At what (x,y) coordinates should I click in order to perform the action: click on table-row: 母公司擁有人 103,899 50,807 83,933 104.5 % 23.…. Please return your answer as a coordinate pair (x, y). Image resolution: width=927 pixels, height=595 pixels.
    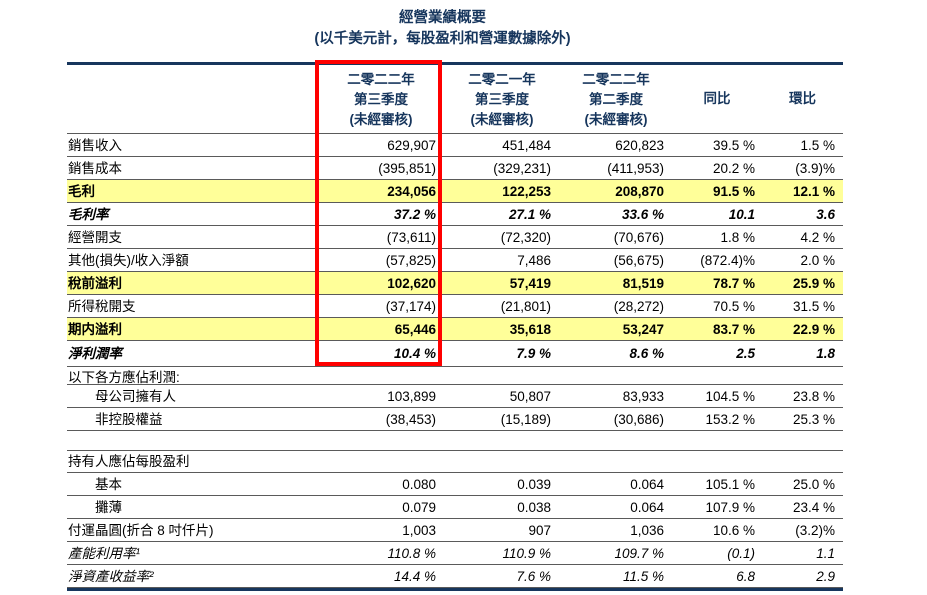
    Looking at the image, I should click on (455, 396).